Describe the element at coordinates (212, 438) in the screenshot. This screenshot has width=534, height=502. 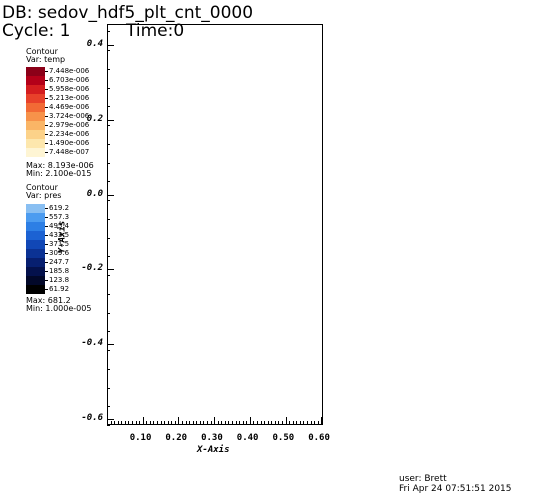
I see `x-tick-label: 0.30` at that location.